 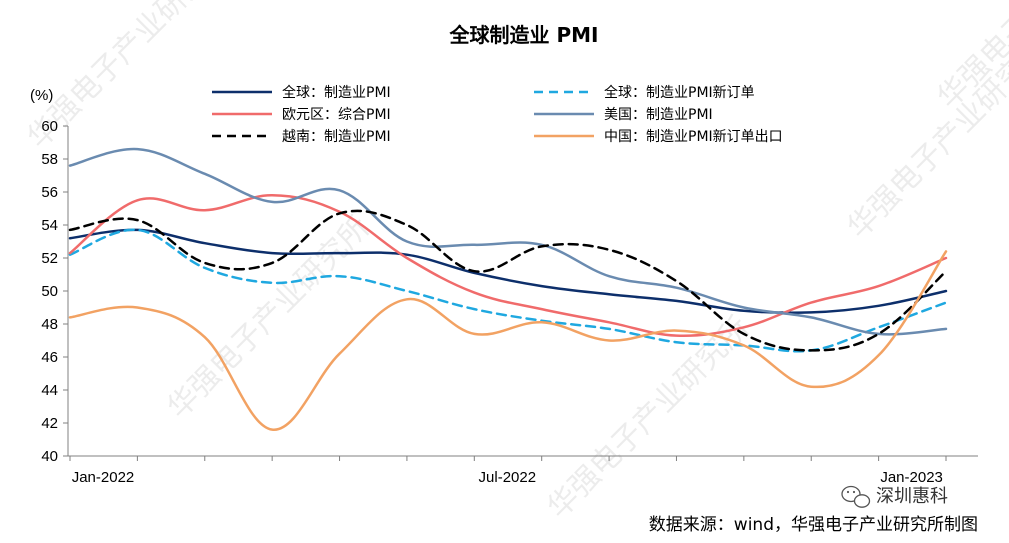 I want to click on x-tick-label: Jan-2022, so click(x=103, y=477).